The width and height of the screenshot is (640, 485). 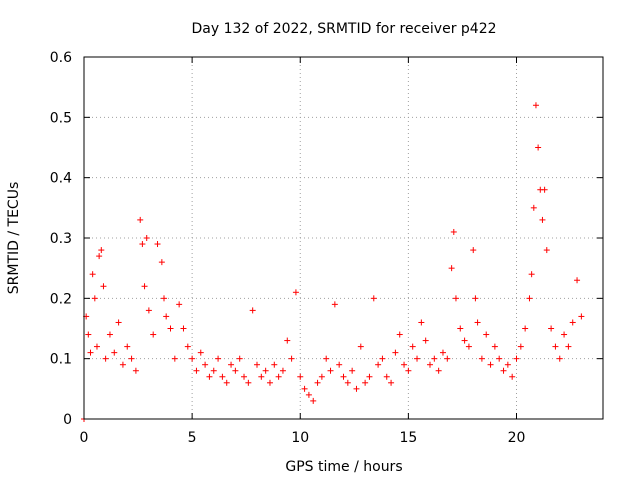 What do you see at coordinates (300, 438) in the screenshot?
I see `x-tick-label: 10` at bounding box center [300, 438].